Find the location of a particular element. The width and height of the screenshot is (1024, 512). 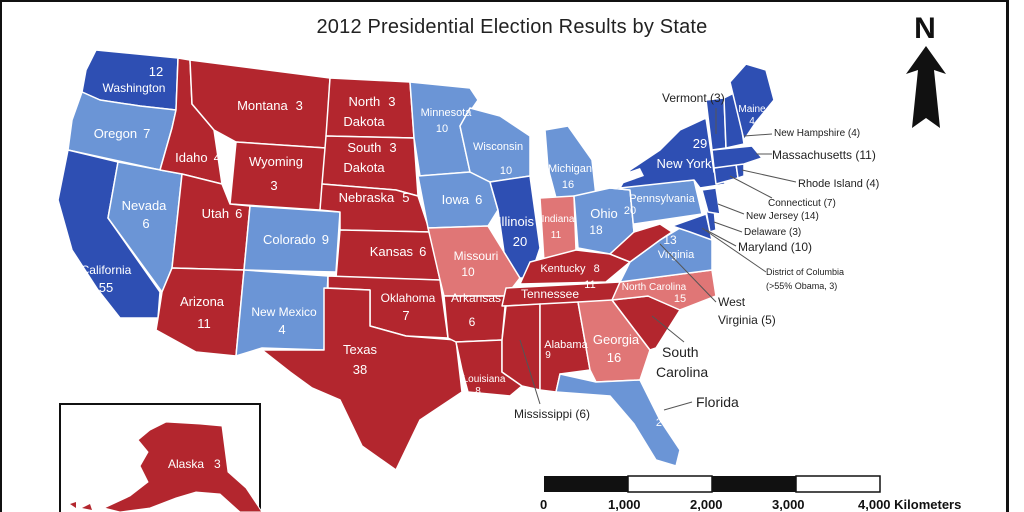

label-south-dakota-2: Dakota is located at coordinates (364, 167).